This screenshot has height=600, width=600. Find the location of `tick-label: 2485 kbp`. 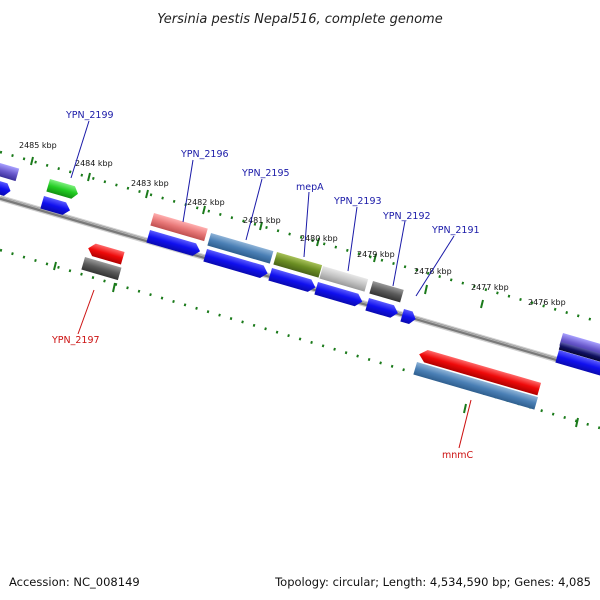

tick-label: 2485 kbp is located at coordinates (38, 145).